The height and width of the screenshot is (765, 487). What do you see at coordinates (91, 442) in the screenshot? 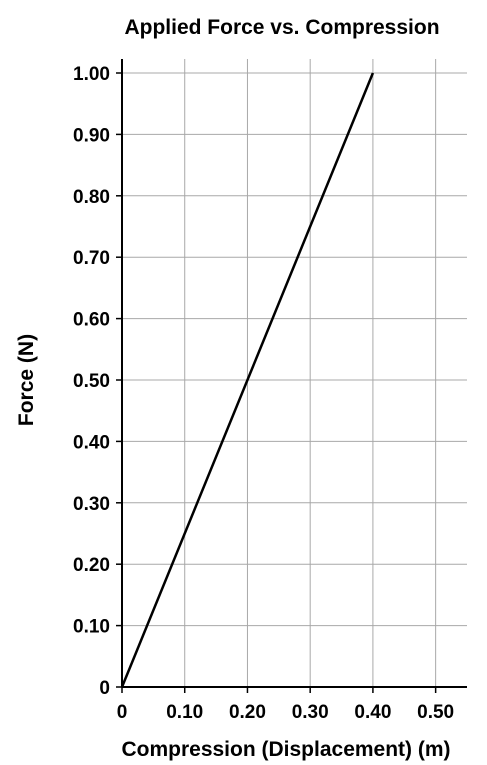
I see `y-tick-label: 0.40` at bounding box center [91, 442].